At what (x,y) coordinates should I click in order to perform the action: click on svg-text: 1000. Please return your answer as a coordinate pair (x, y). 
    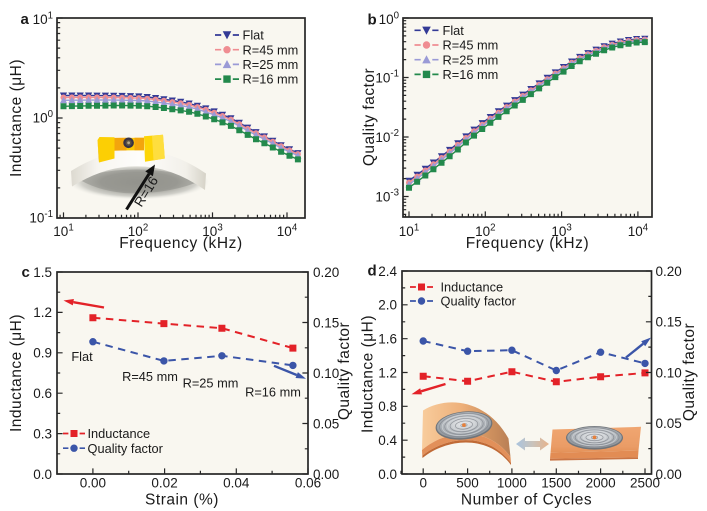
    Looking at the image, I should click on (512, 483).